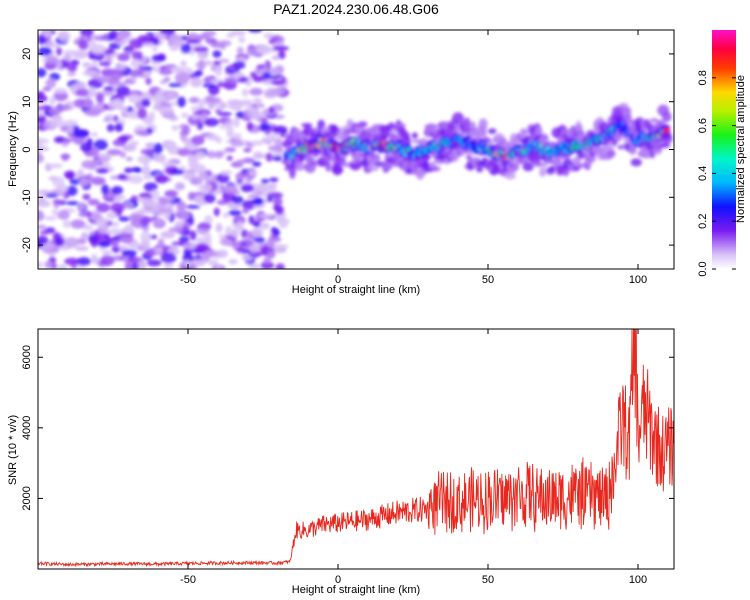  Describe the element at coordinates (27, 245) in the screenshot. I see `spectrogram-y-tick-label: -20` at that location.